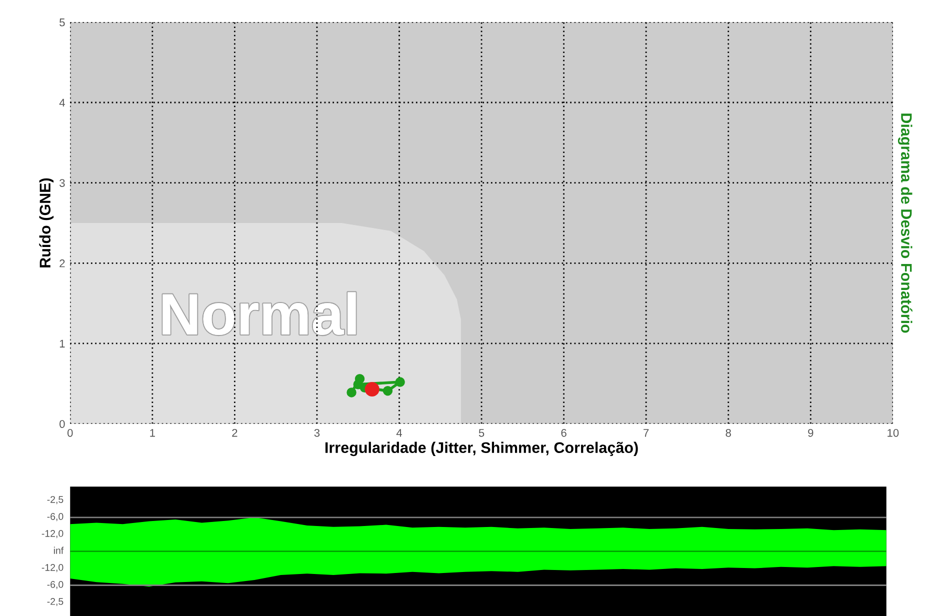 The height and width of the screenshot is (616, 935). What do you see at coordinates (481, 449) in the screenshot?
I see `x-axis-title: Irregularidade (Jitter, Shimmer, Correlação)` at bounding box center [481, 449].